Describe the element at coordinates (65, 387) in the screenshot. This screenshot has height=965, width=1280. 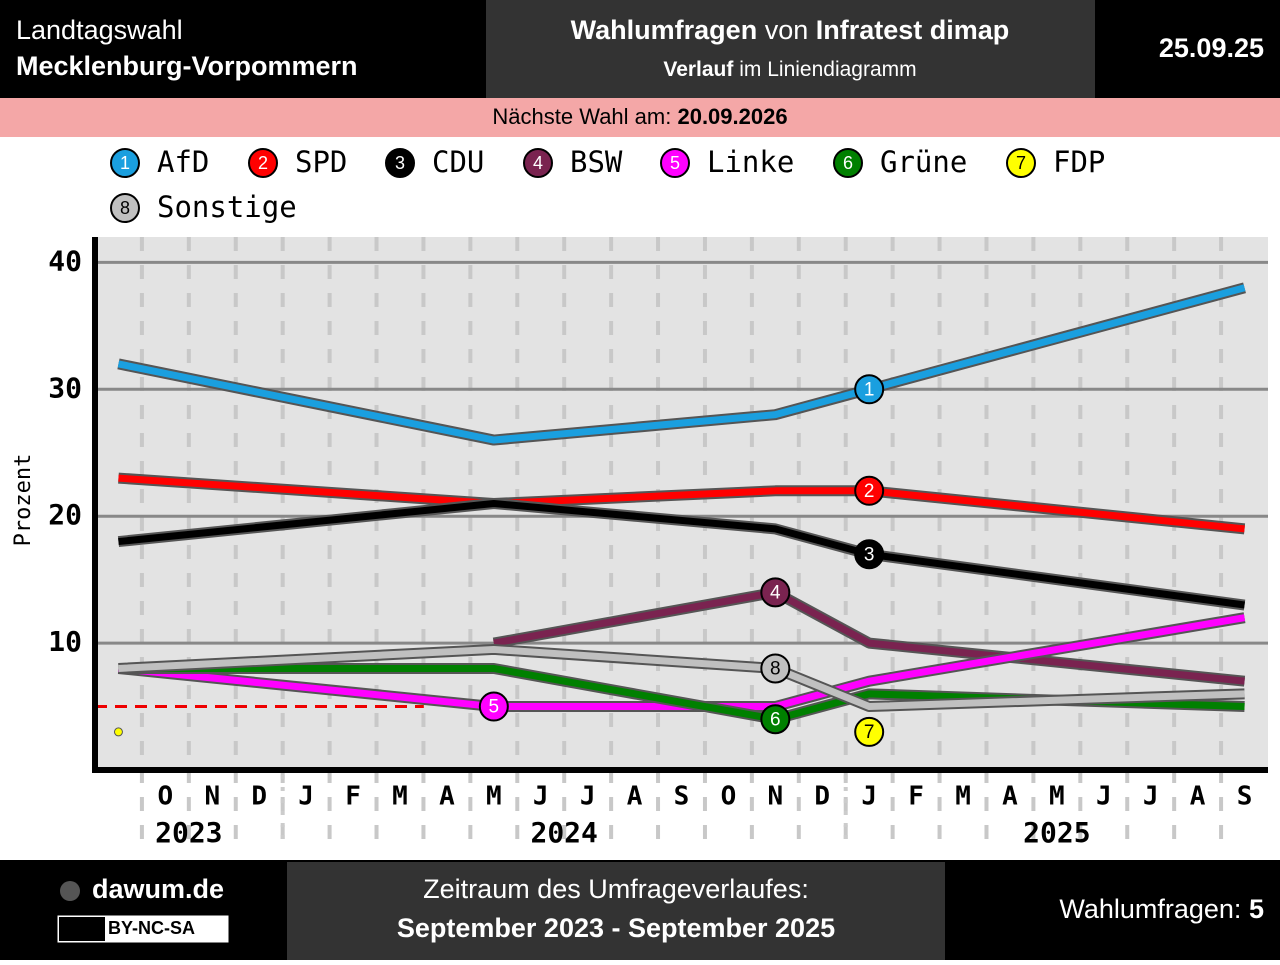
I see `y-tick-label: 30` at that location.